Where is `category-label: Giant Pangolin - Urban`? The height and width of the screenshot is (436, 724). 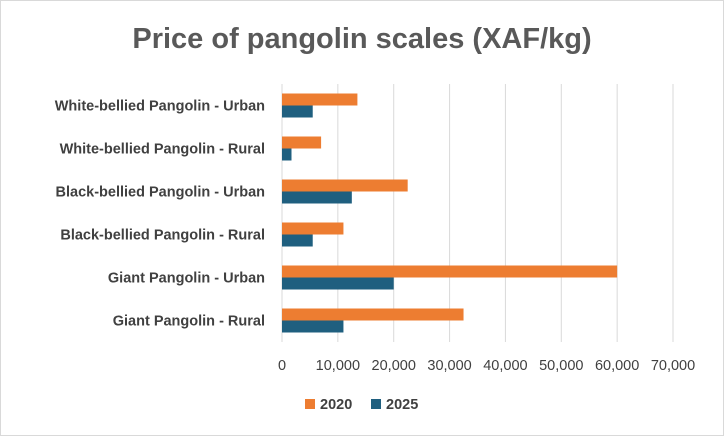
category-label: Giant Pangolin - Urban is located at coordinates (186, 279).